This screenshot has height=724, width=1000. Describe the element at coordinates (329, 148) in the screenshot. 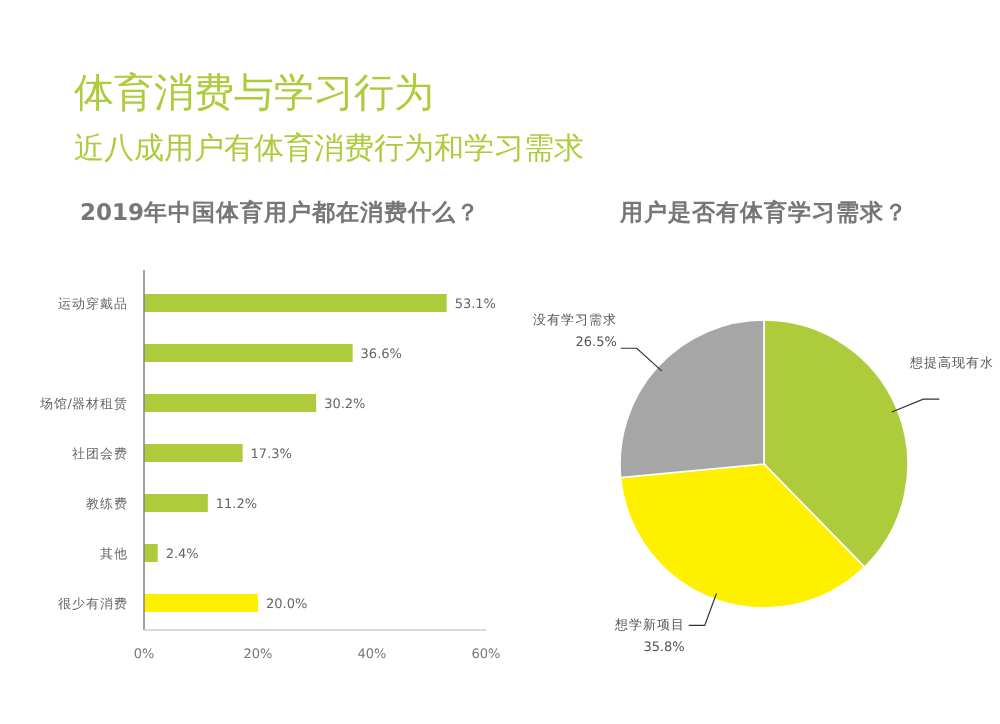

I see `text: 近八成用户有体育消费行为和学习需求` at that location.